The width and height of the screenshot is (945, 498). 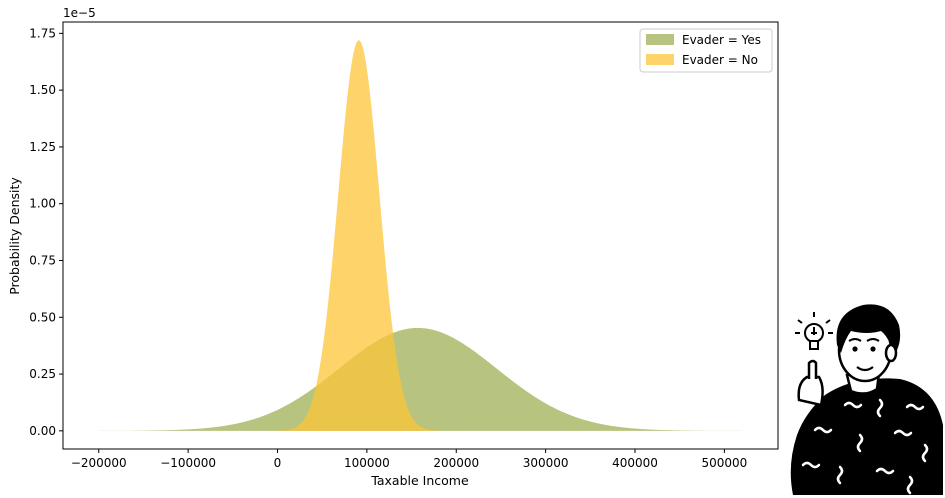 What do you see at coordinates (278, 463) in the screenshot?
I see `x-tick-label: 0` at bounding box center [278, 463].